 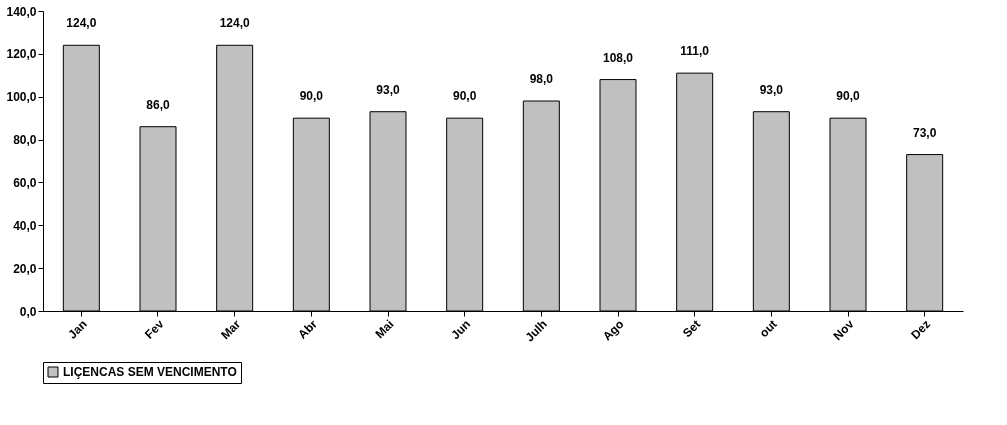 I want to click on y-tick-label: 100,0, so click(x=21, y=97).